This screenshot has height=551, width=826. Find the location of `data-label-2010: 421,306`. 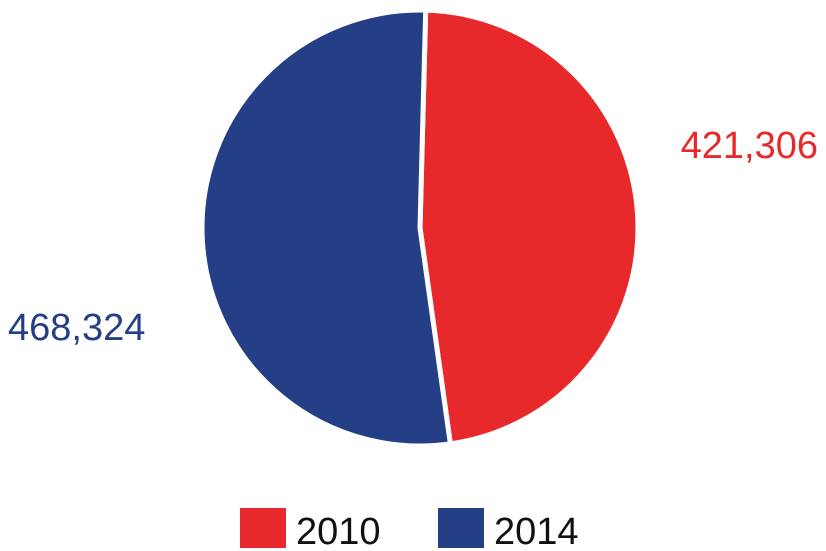

data-label-2010: 421,306 is located at coordinates (749, 146).